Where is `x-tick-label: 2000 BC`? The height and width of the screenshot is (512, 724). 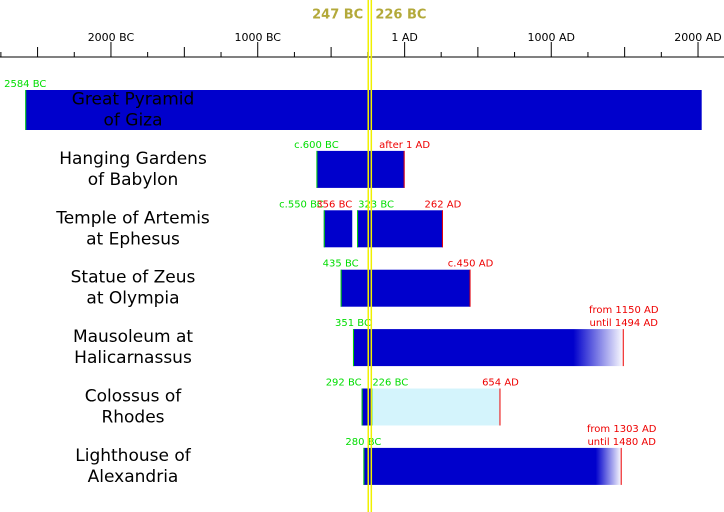 x-tick-label: 2000 BC is located at coordinates (111, 37).